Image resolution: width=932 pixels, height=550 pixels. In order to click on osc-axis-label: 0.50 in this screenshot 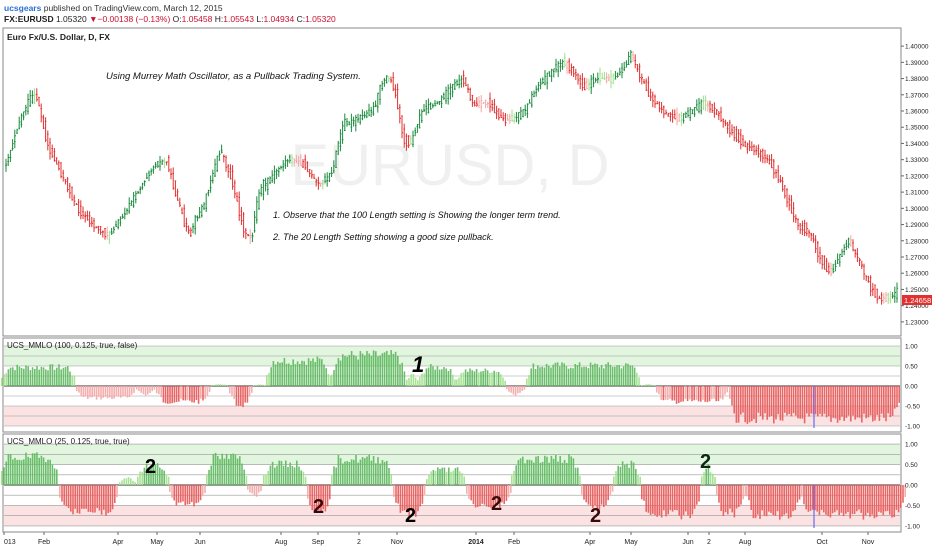, I will do `click(911, 465)`.